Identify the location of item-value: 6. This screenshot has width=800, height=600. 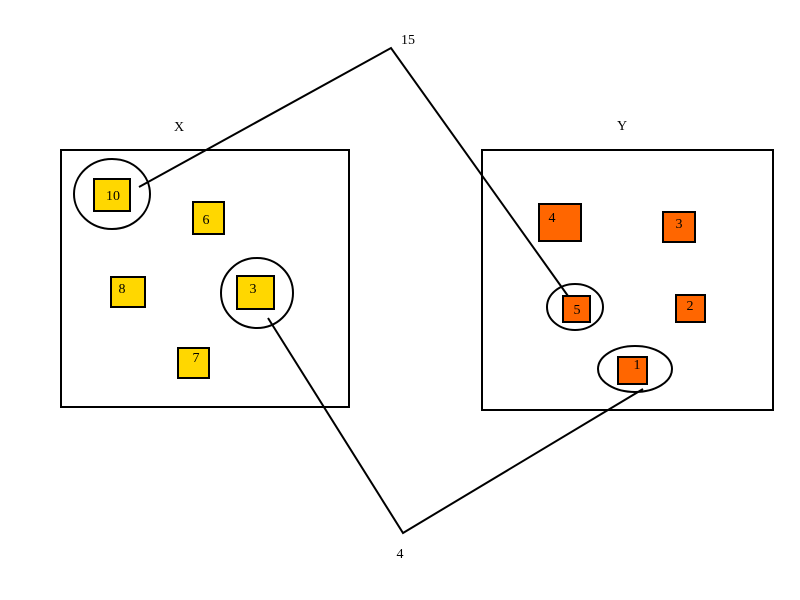
(206, 220).